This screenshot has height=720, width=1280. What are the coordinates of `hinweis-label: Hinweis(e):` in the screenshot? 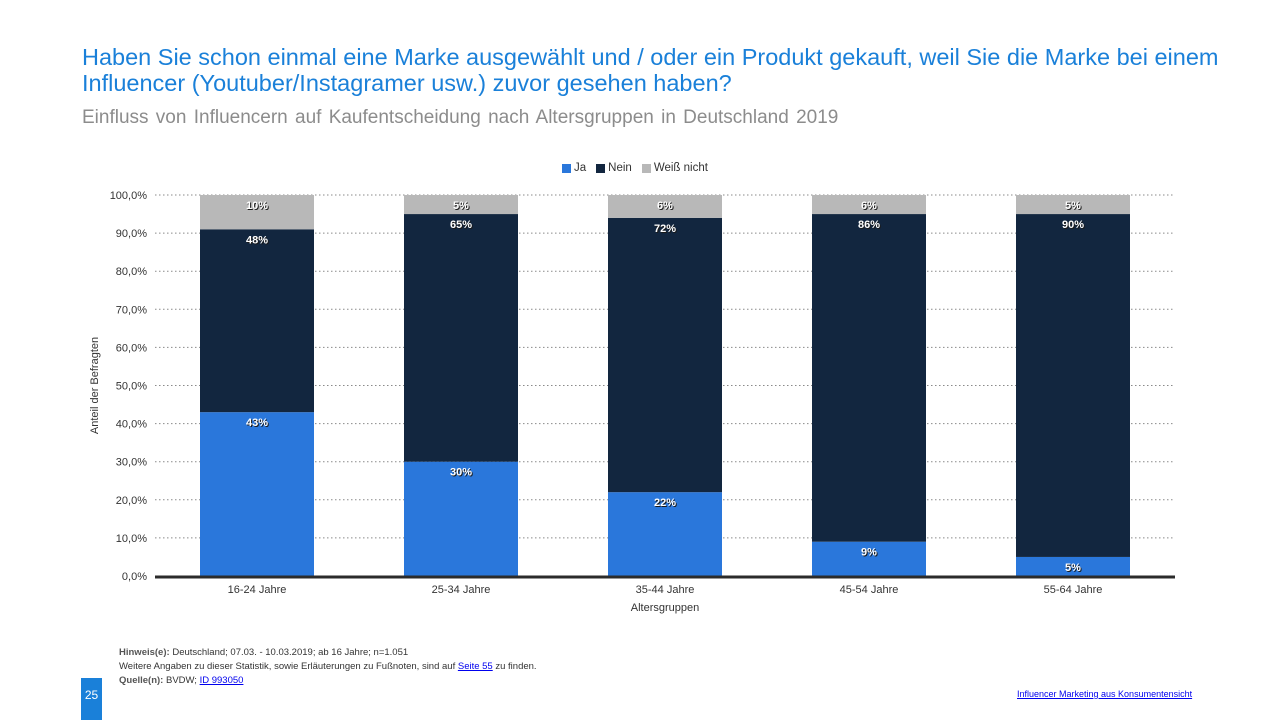 It's located at (144, 652).